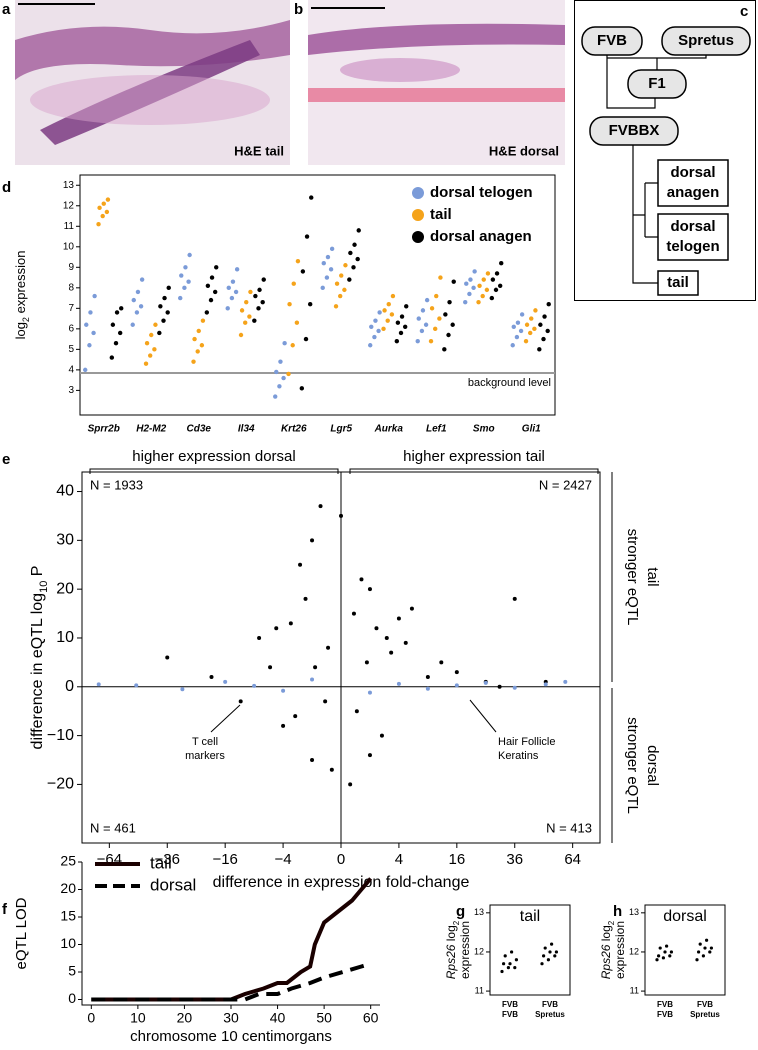 This screenshot has width=758, height=1050. Describe the element at coordinates (569, 827) in the screenshot. I see `count-label: N = 413` at that location.